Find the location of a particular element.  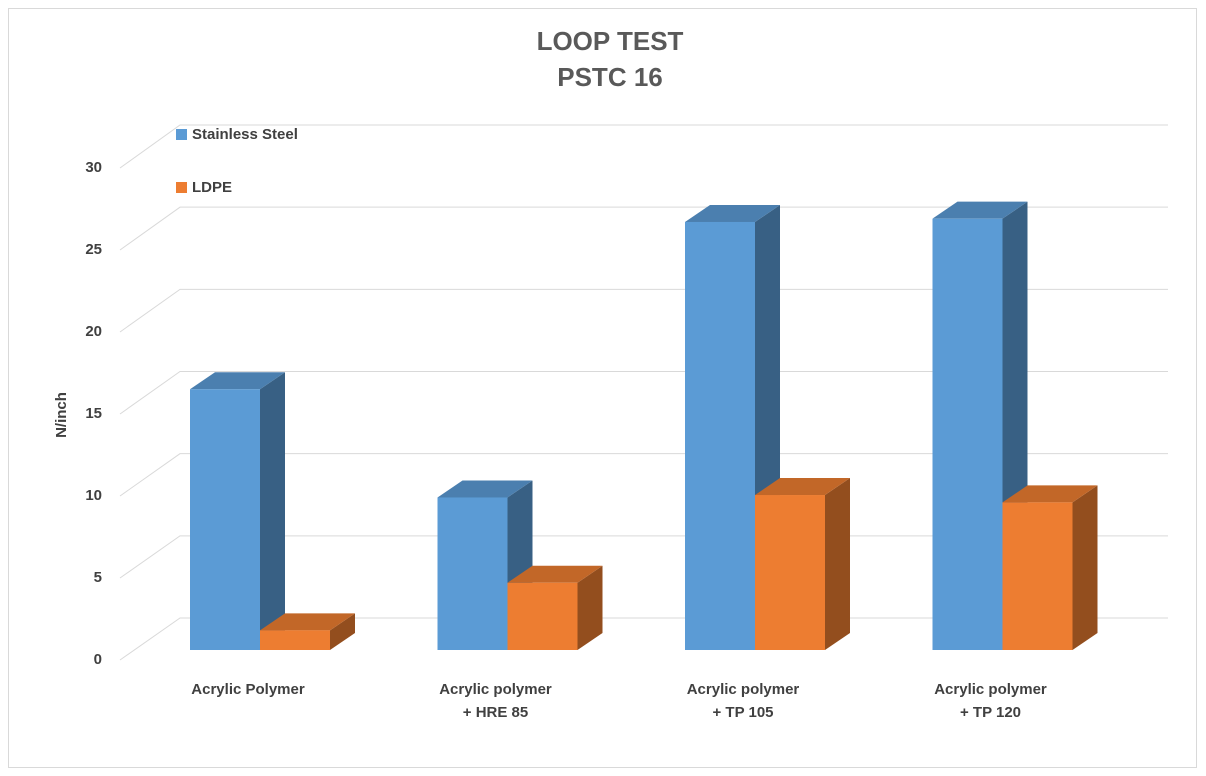

y-tick-label: 25 is located at coordinates (93, 249).